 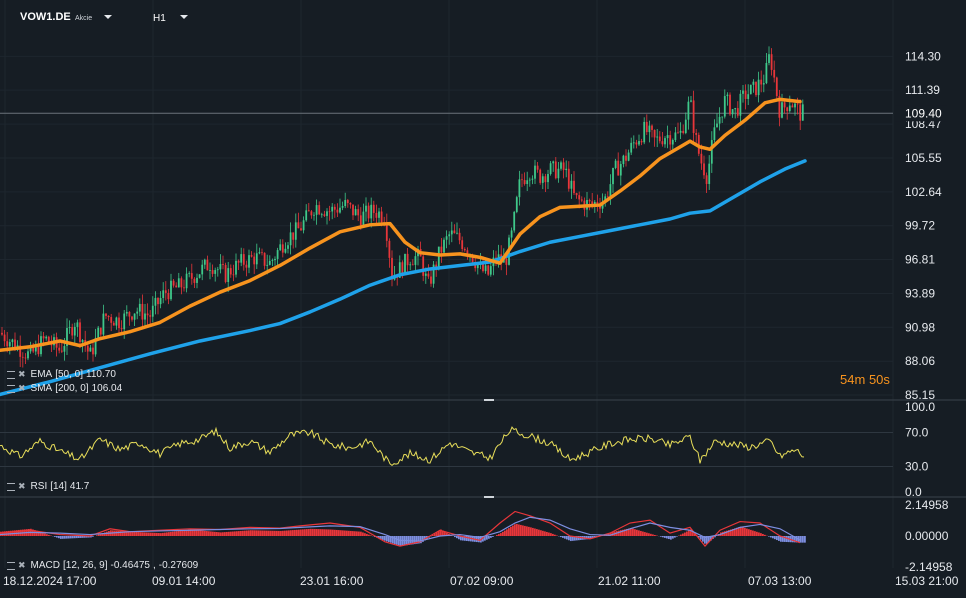 I want to click on price-axis-tick: 88.06, so click(x=920, y=361).